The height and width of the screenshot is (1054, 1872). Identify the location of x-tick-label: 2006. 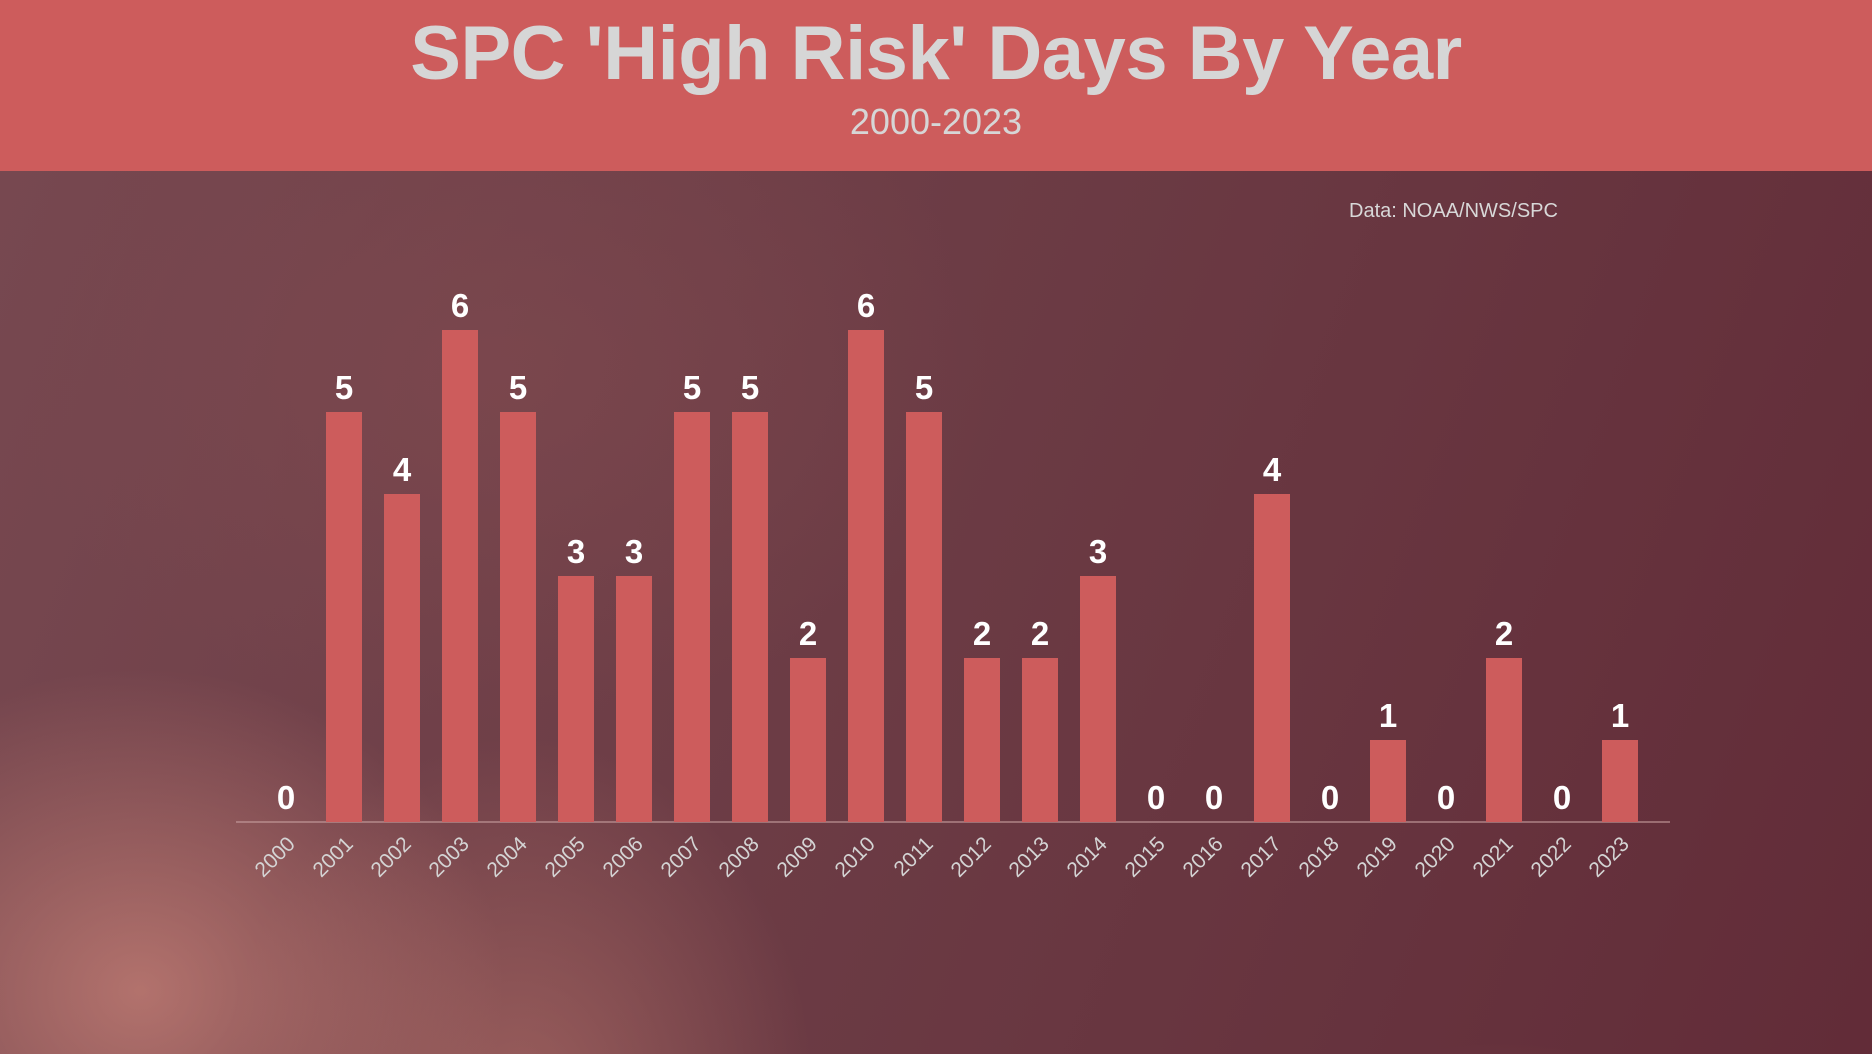
(623, 857).